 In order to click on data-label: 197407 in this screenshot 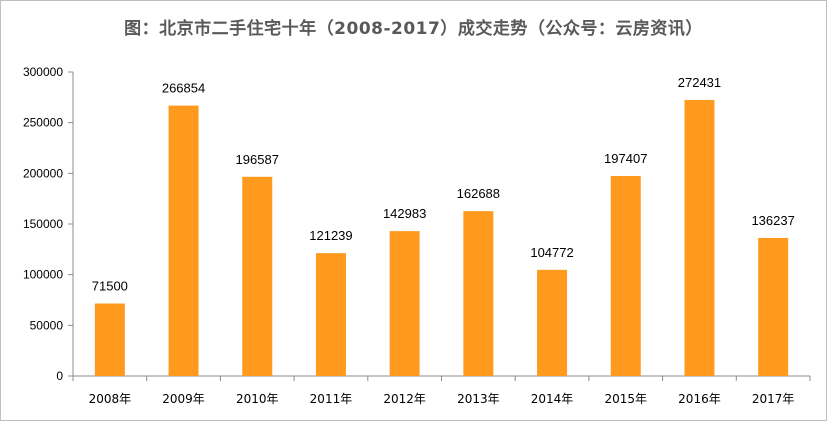, I will do `click(625, 158)`.